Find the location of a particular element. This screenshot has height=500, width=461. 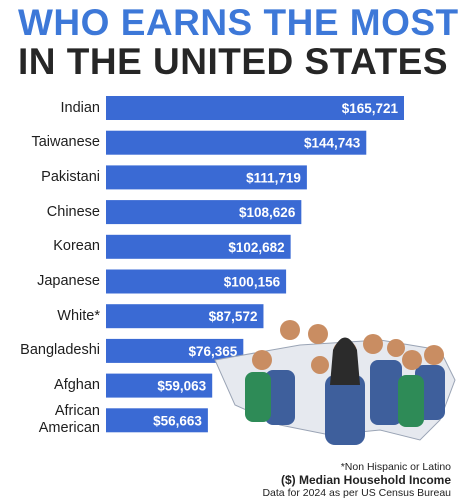

illustration is located at coordinates (335, 382).